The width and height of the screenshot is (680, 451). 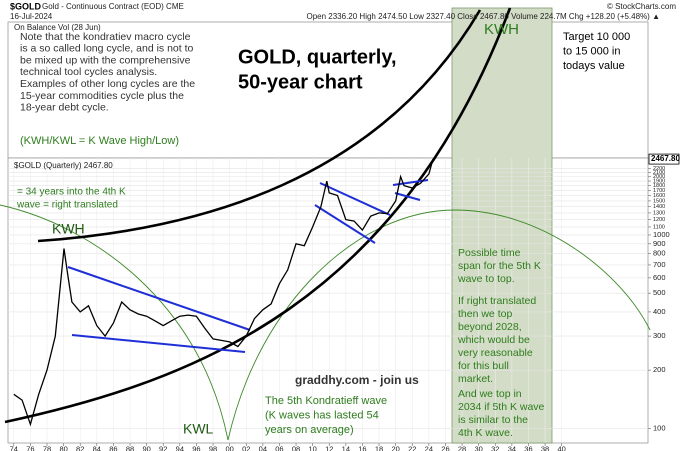 What do you see at coordinates (395, 447) in the screenshot?
I see `x-tick-label: 20` at bounding box center [395, 447].